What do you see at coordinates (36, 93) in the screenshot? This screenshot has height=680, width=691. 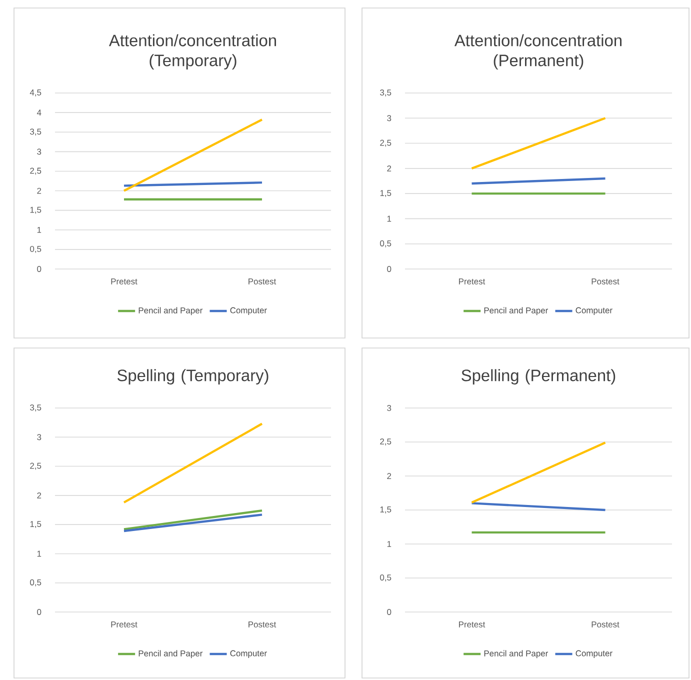 I see `y-tick-label: 4,5` at bounding box center [36, 93].